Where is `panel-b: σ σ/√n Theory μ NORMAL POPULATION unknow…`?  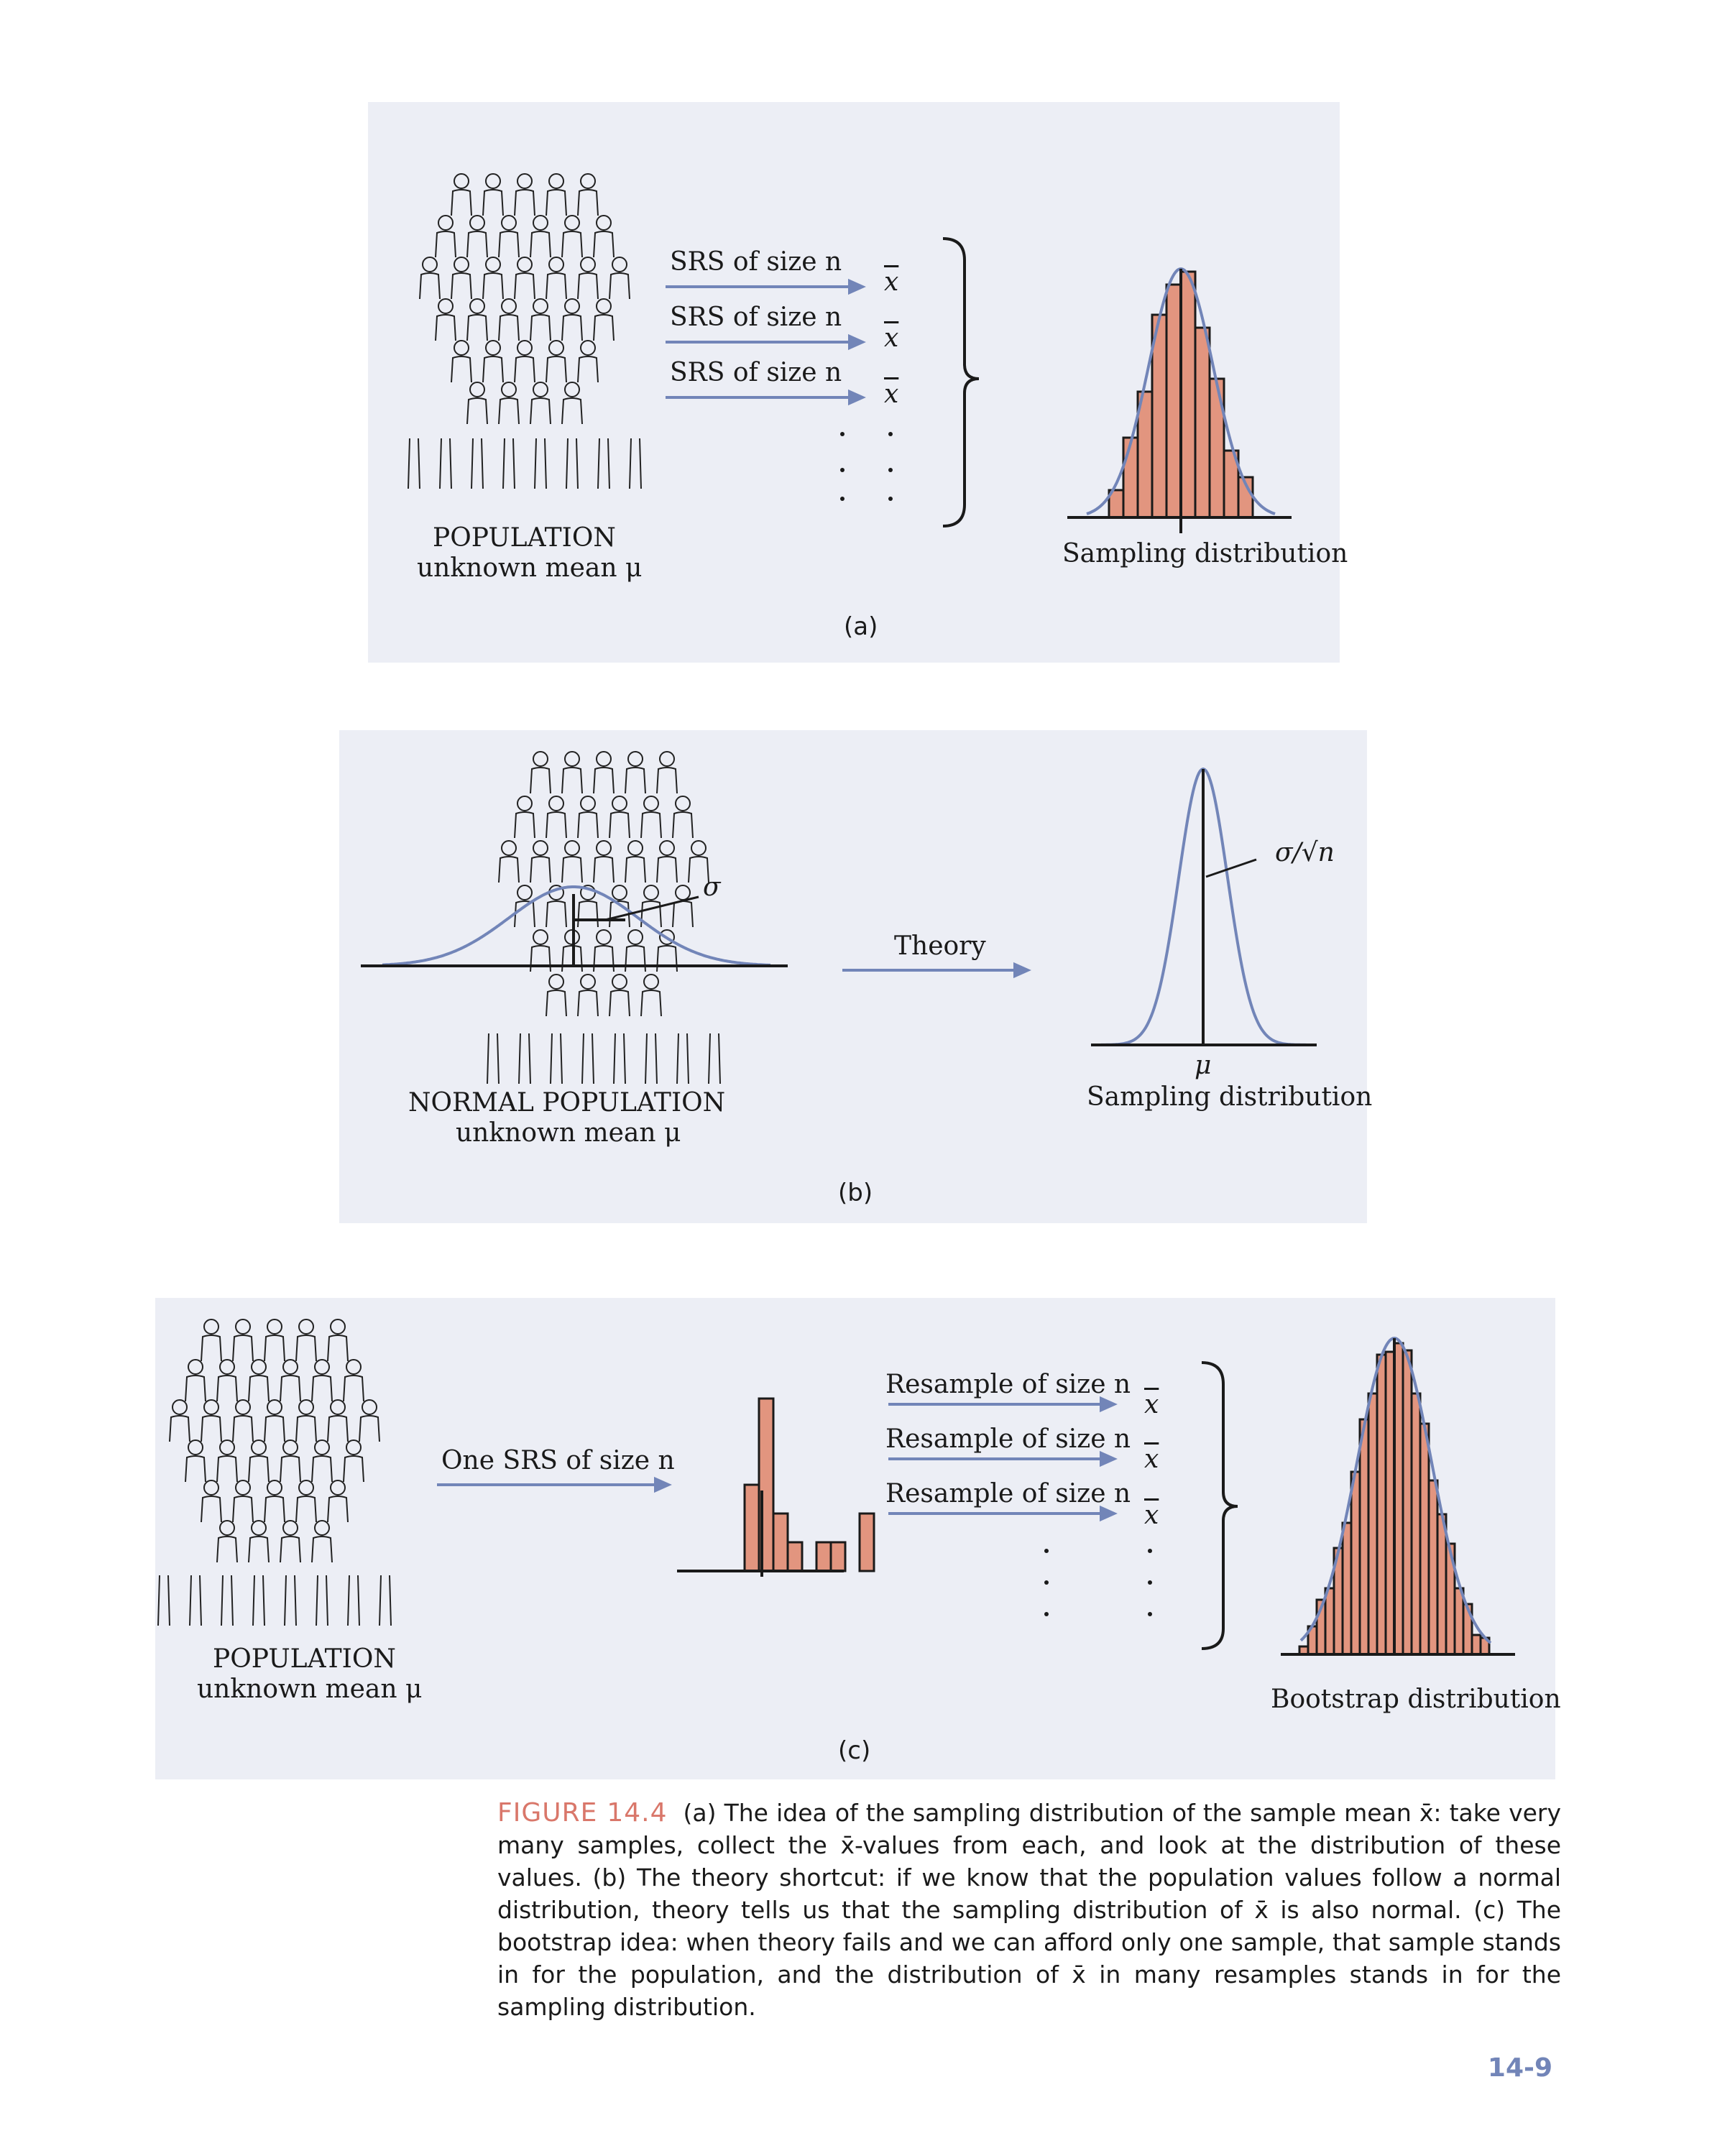
panel-b: σ σ/√n Theory μ NORMAL POPULATION unknow… is located at coordinates (855, 977).